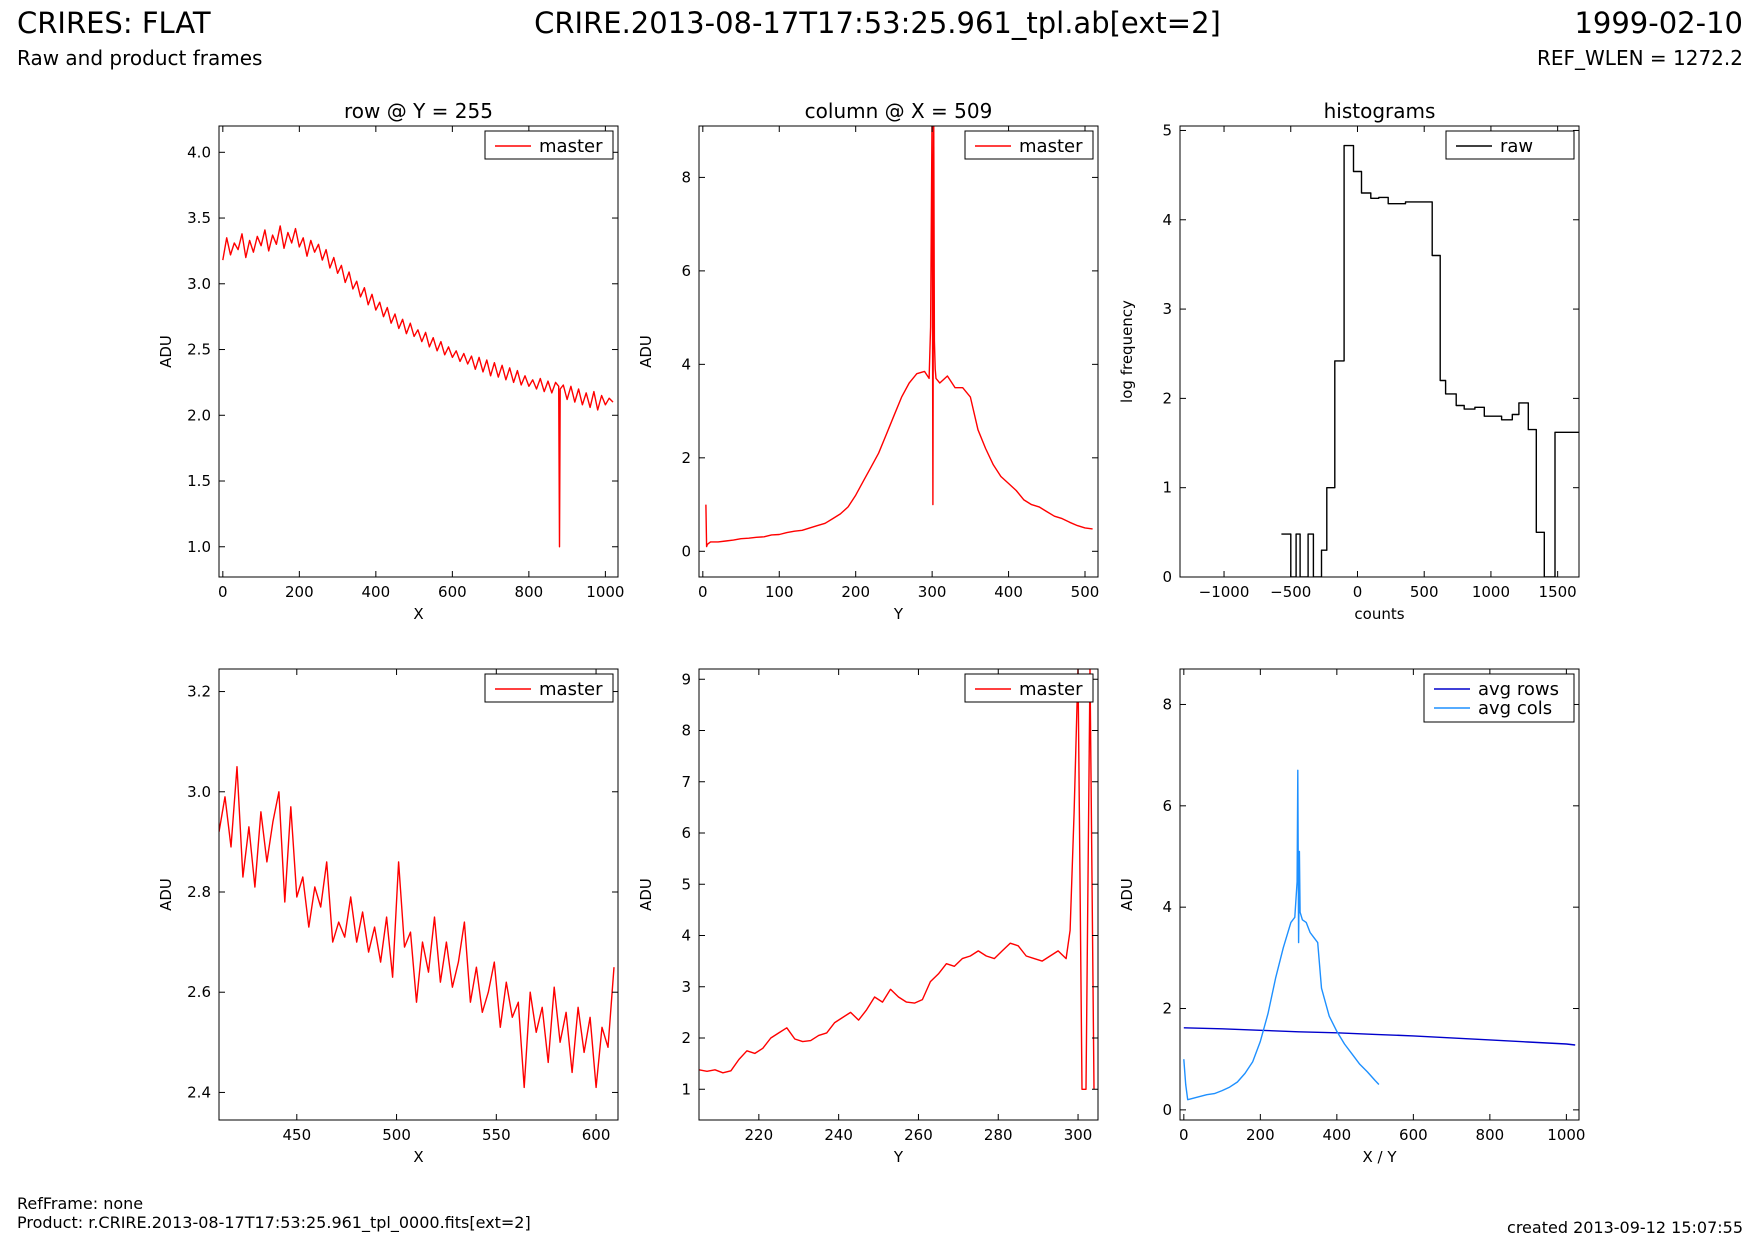  What do you see at coordinates (759, 1135) in the screenshot?
I see `x-tick-label: 220` at bounding box center [759, 1135].